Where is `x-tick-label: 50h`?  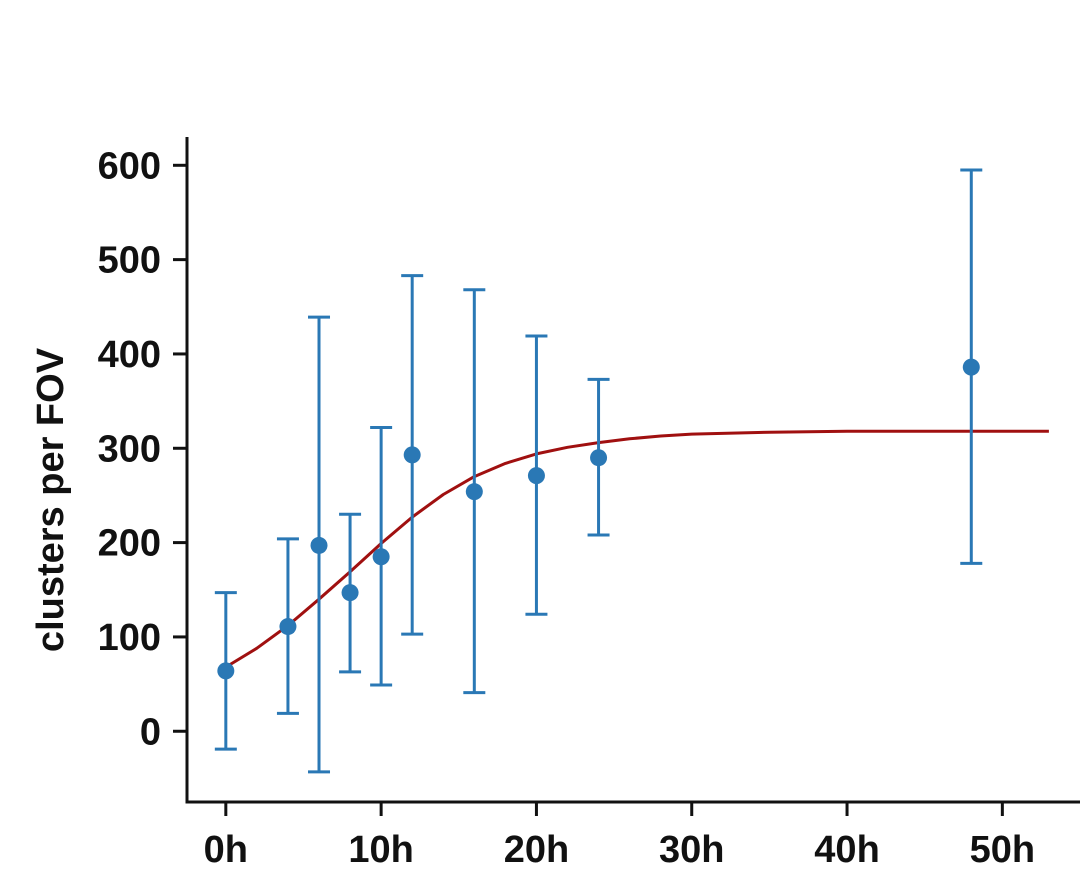
x-tick-label: 50h is located at coordinates (1002, 850).